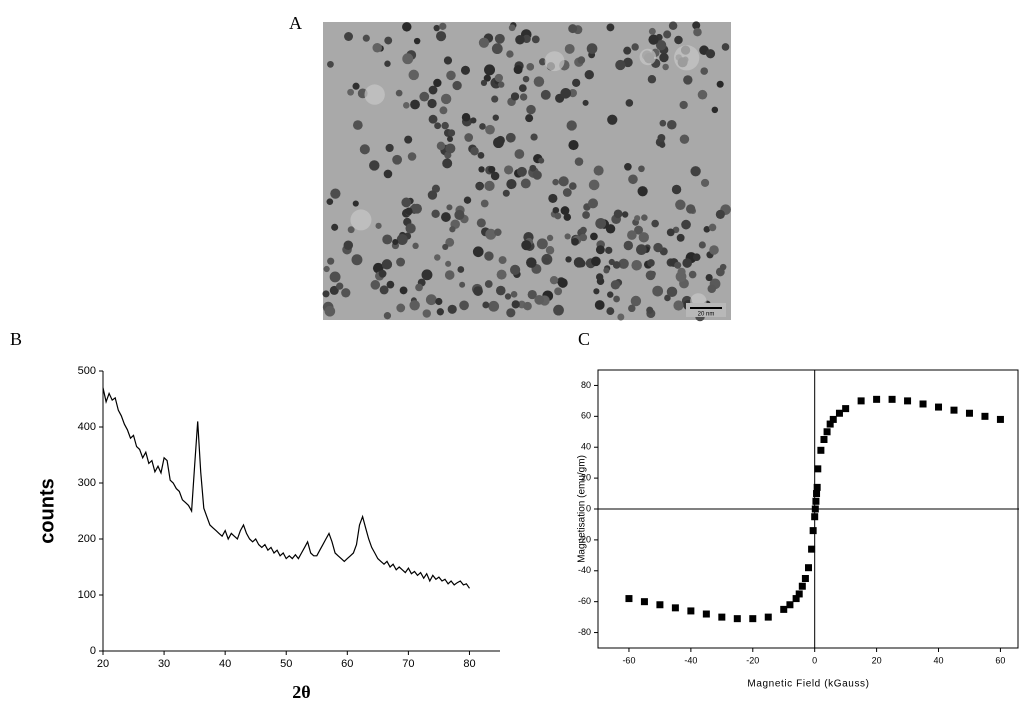 This screenshot has width=1019, height=704. I want to click on scale-label: 20 nm, so click(706, 315).